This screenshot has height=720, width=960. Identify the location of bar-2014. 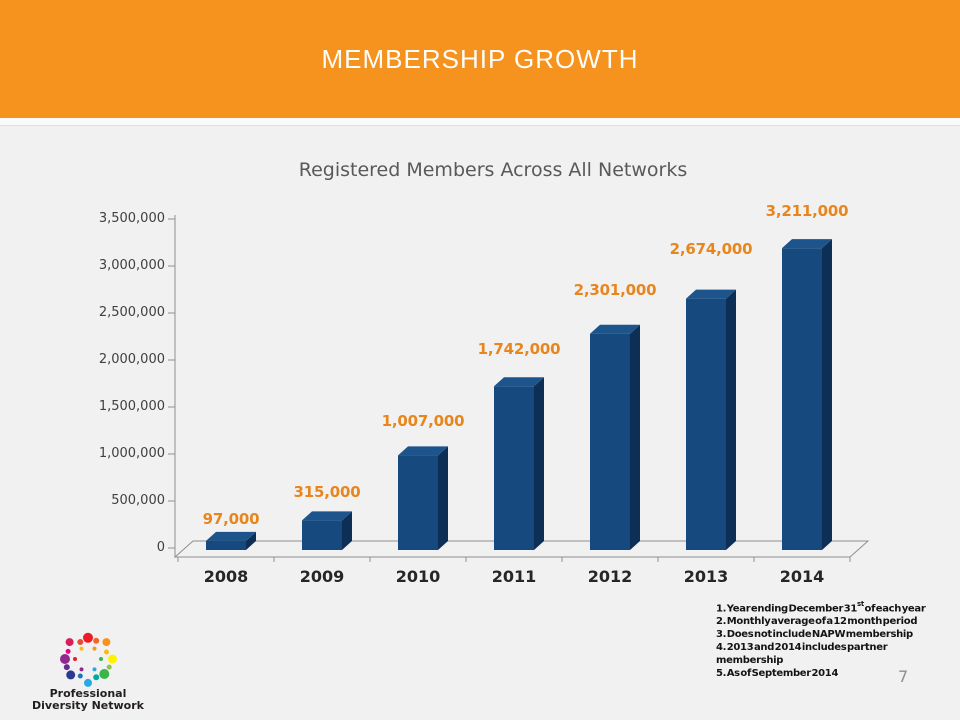
(807, 394).